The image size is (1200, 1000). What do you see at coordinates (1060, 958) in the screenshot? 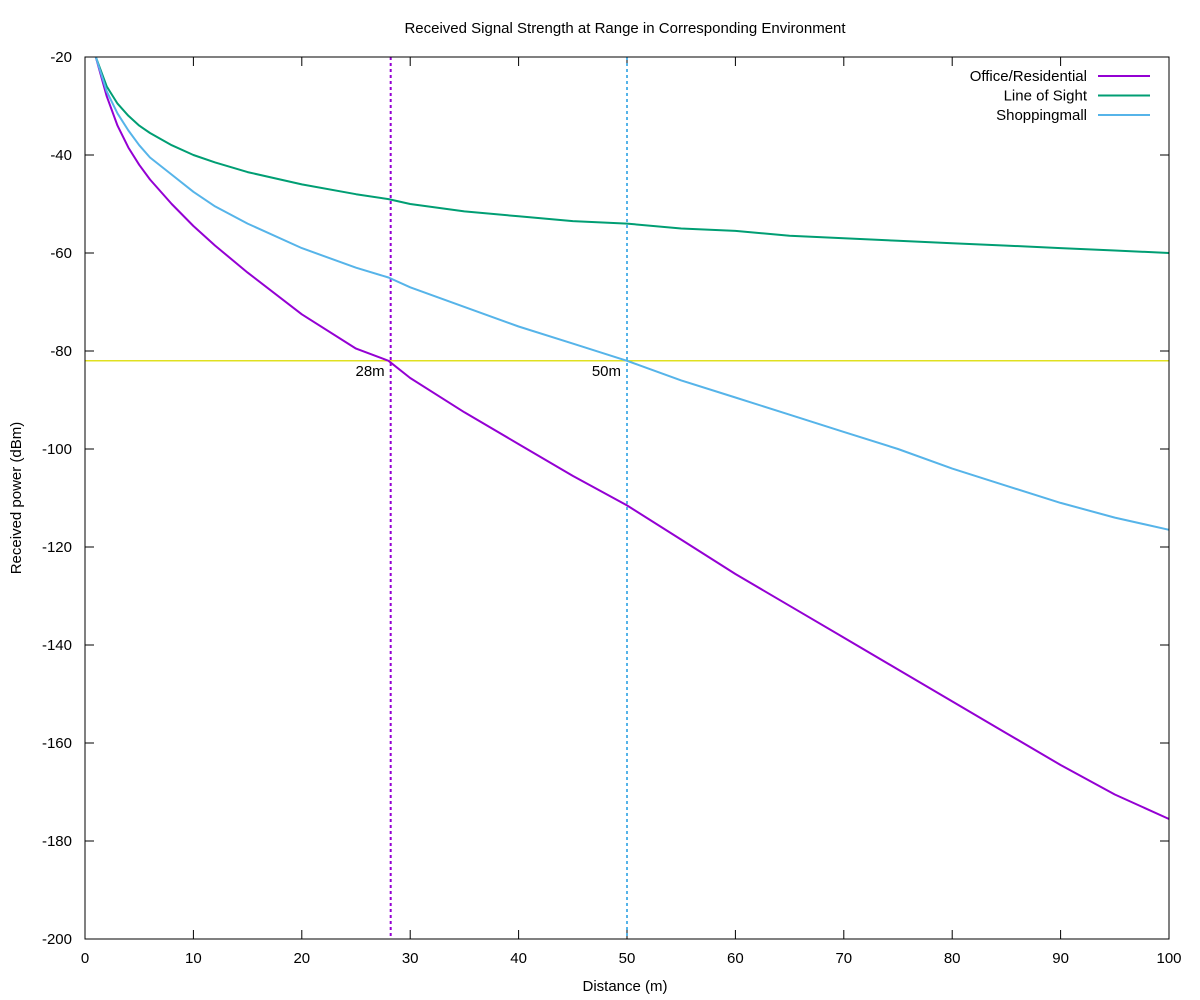
I see `x-tick-label: 90` at bounding box center [1060, 958].